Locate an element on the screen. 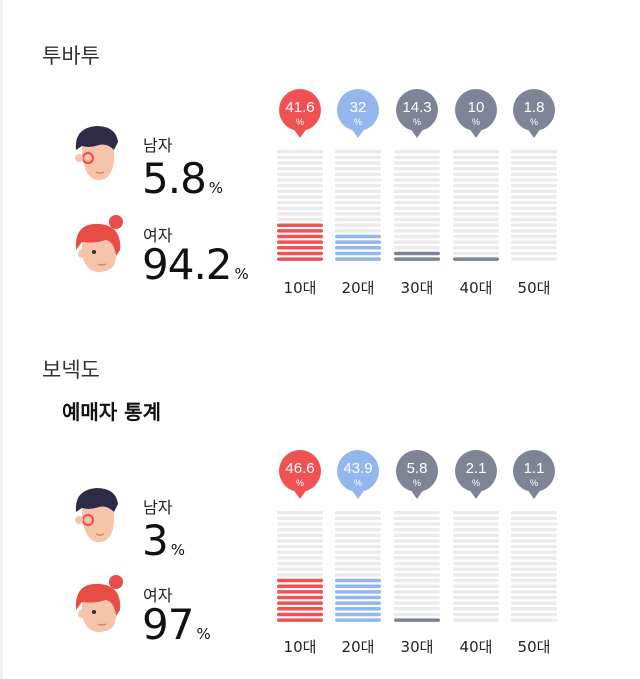  bar-column-10대: 46.6% 10대 is located at coordinates (300, 553).